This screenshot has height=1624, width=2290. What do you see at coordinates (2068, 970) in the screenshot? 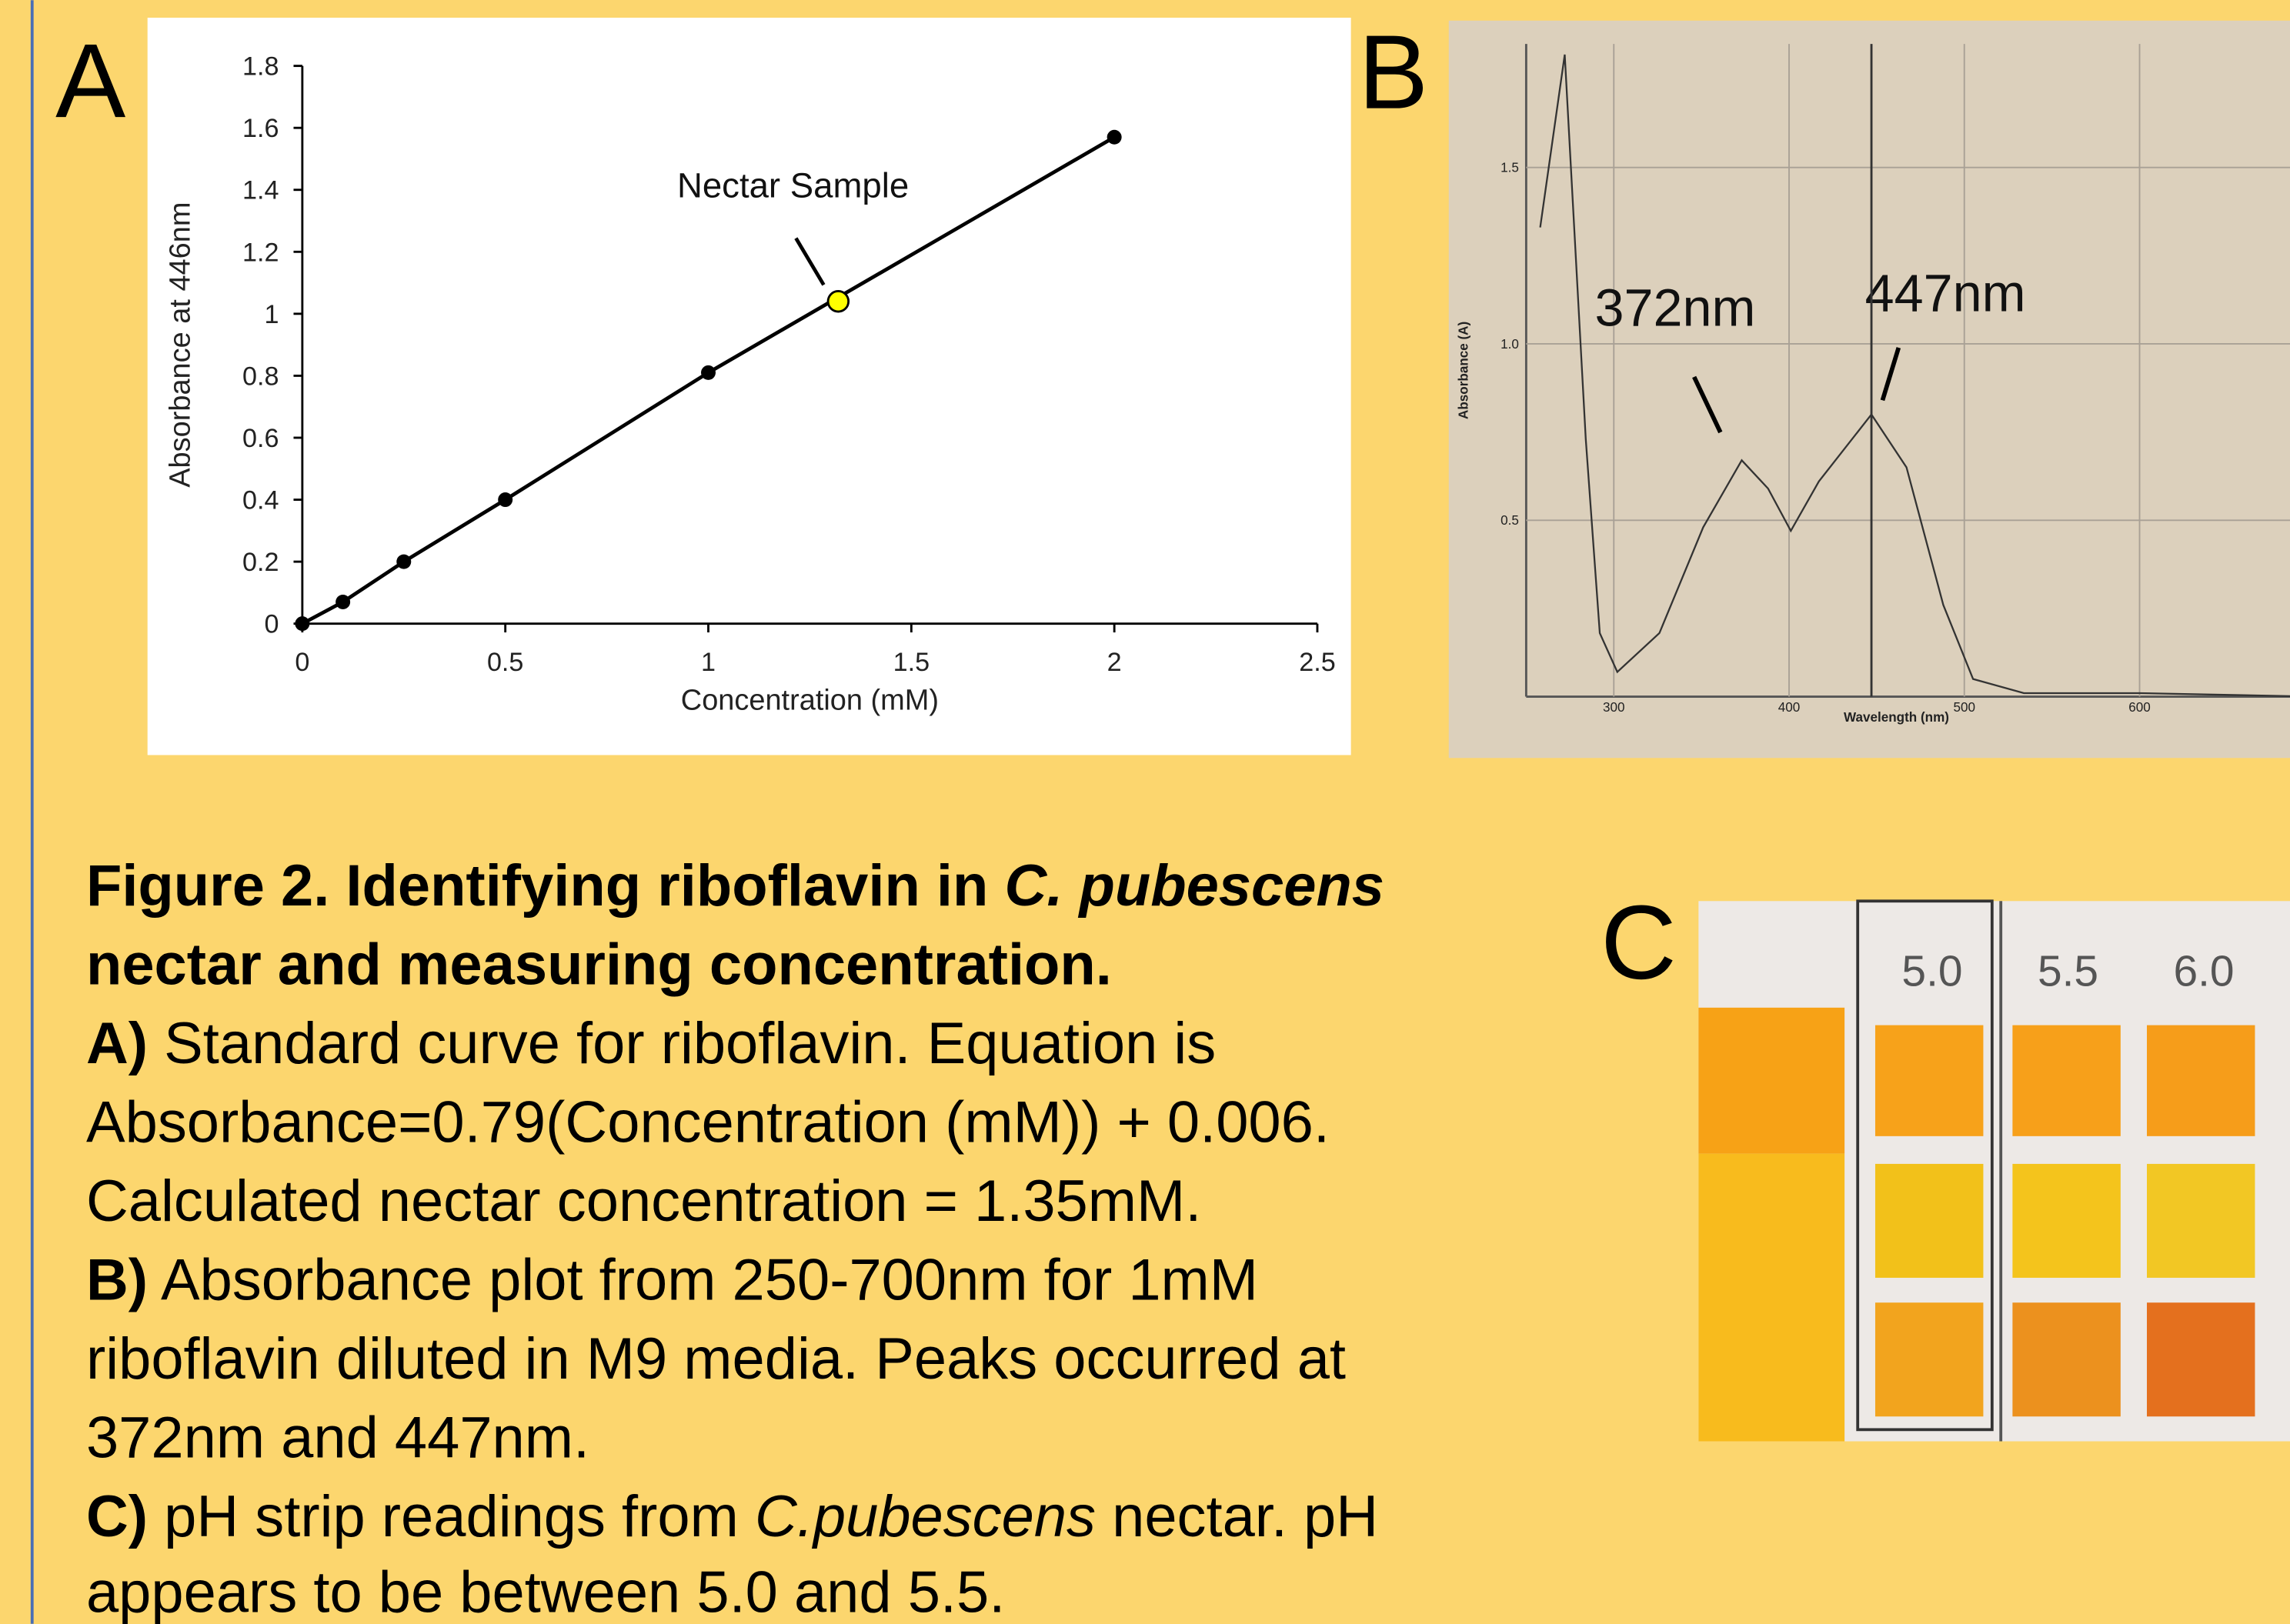
I see `ph-label: 5.5` at bounding box center [2068, 970].